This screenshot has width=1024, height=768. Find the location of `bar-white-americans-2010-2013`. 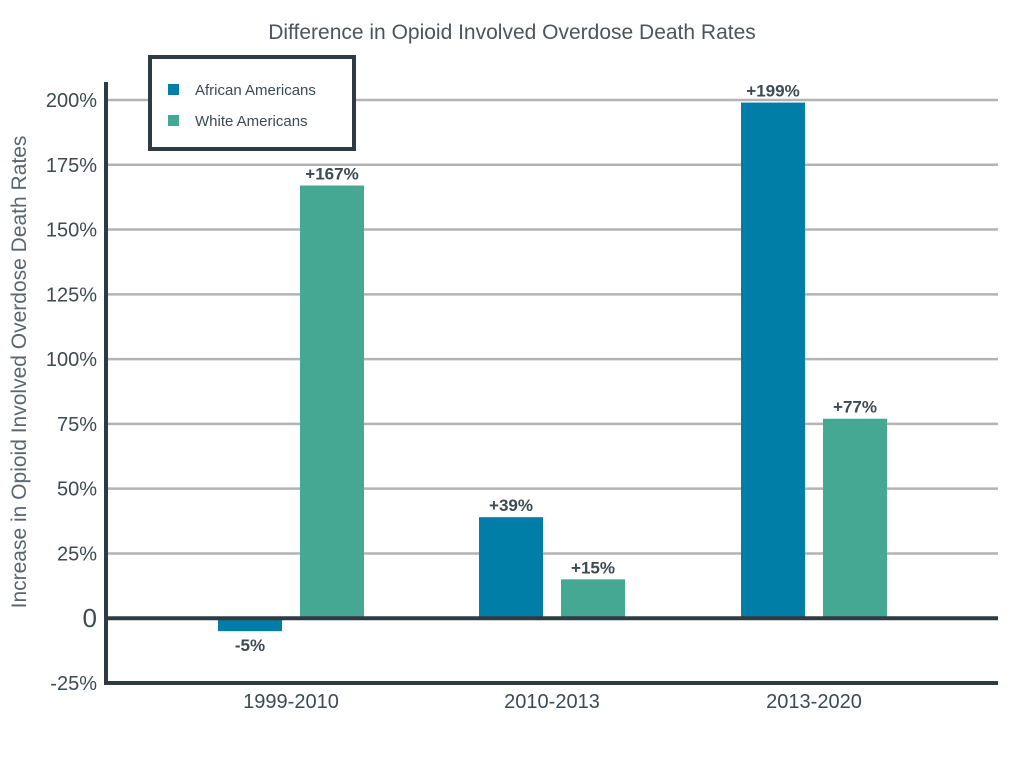

bar-white-americans-2010-2013 is located at coordinates (593, 599).